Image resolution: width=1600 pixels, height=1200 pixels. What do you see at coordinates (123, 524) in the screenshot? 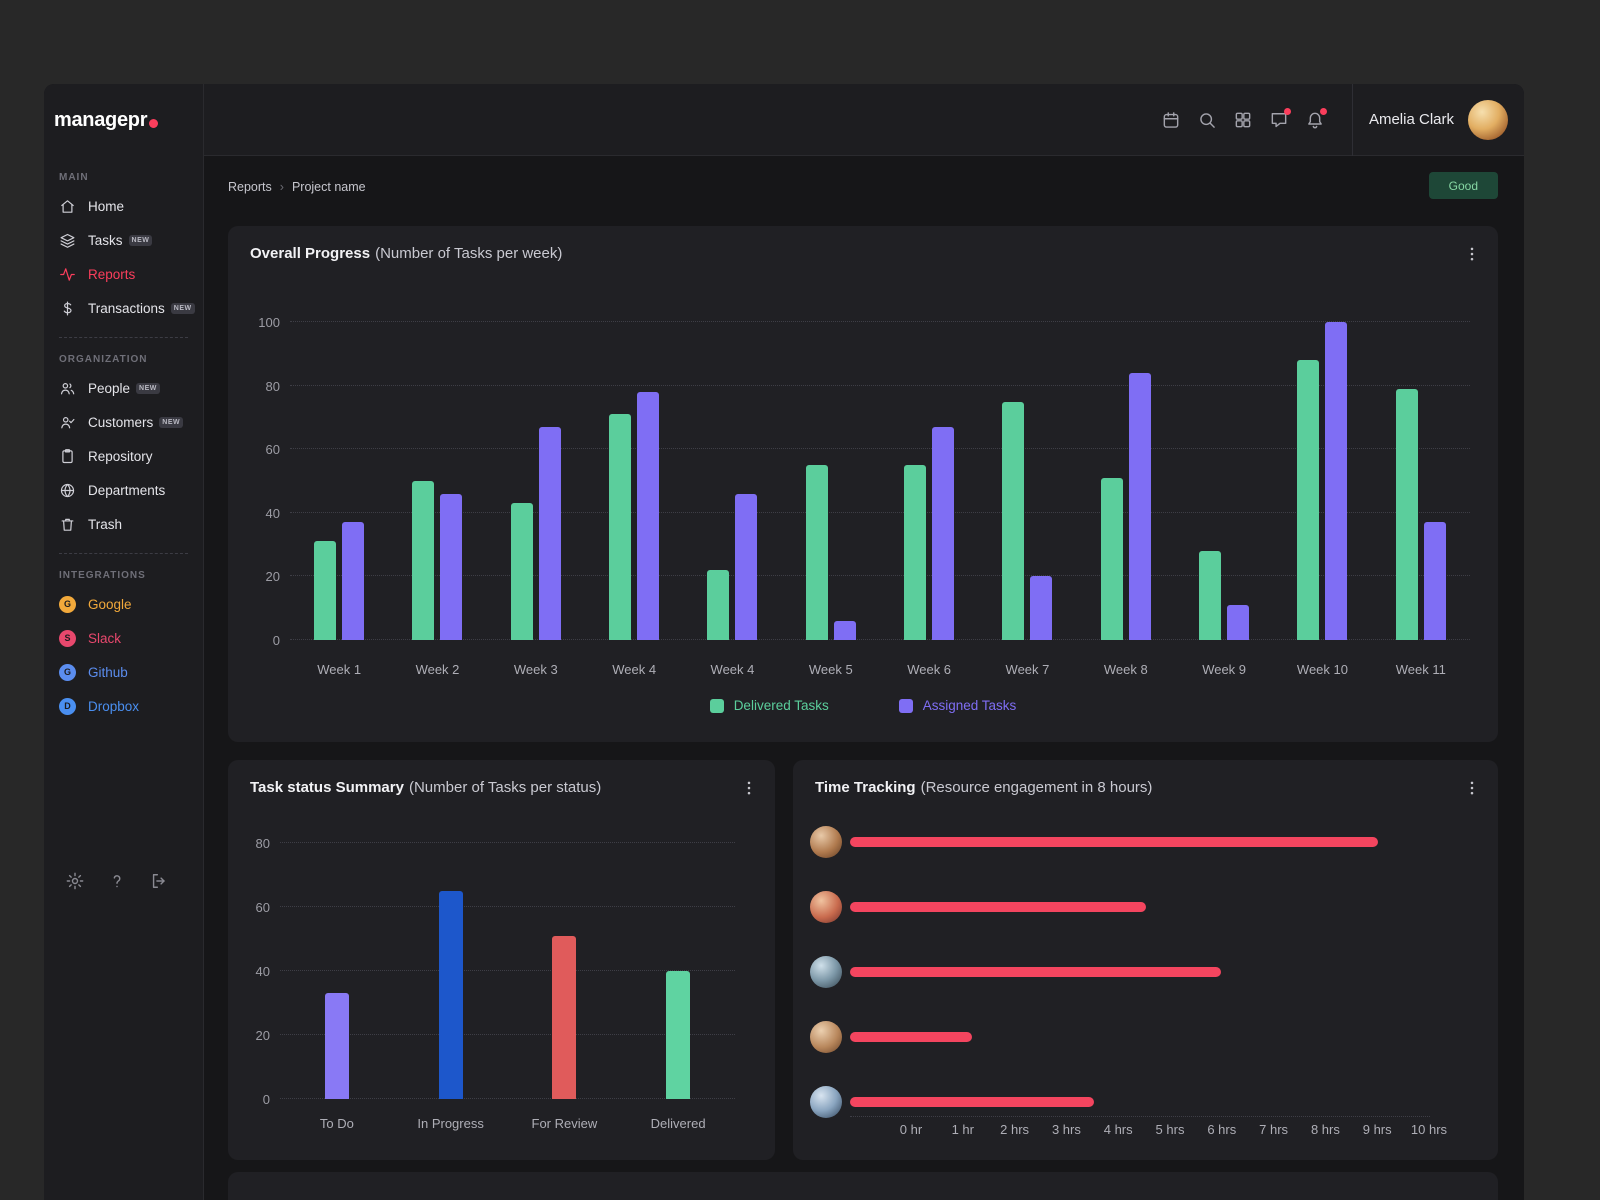
I see `sidebar-item-trash: Trash` at bounding box center [123, 524].